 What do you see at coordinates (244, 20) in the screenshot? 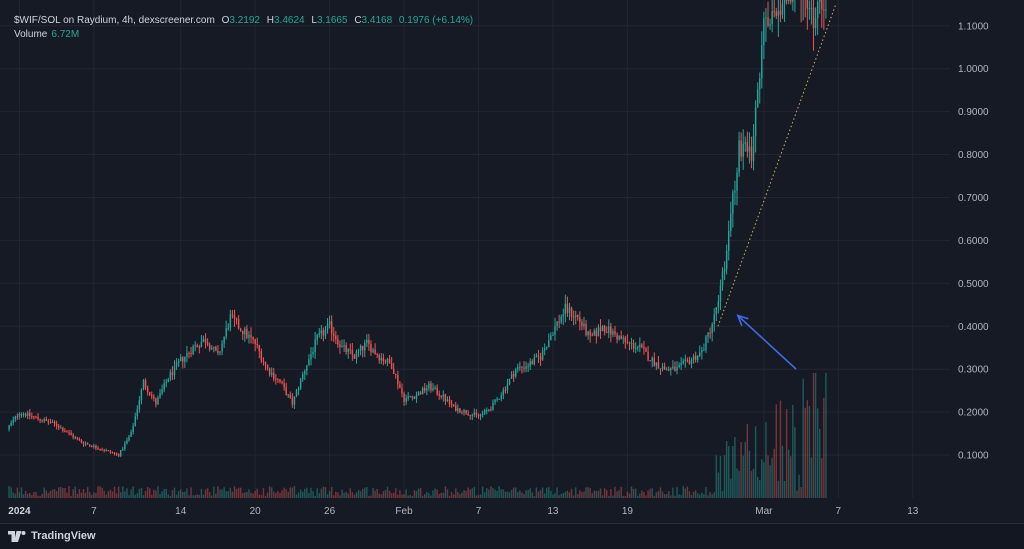
I see `open-value: 3.2192` at bounding box center [244, 20].